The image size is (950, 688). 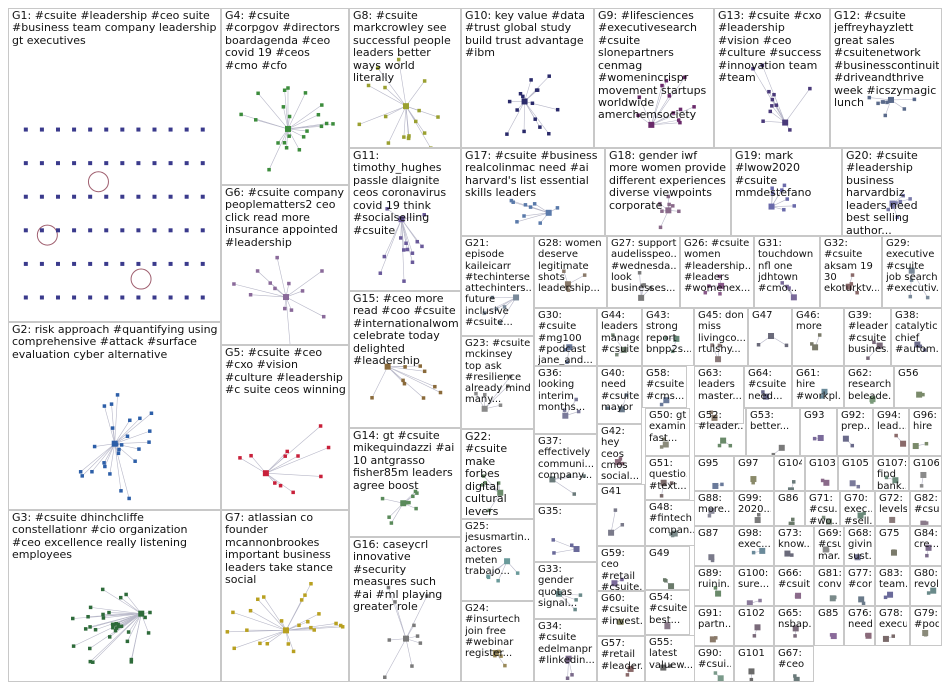 I want to click on group-graph-g87, so click(x=711, y=558).